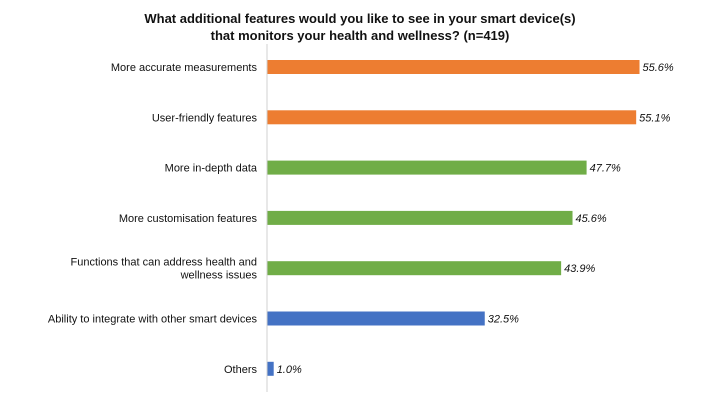 Image resolution: width=720 pixels, height=402 pixels. I want to click on category-label-0: More accurate measurements, so click(184, 68).